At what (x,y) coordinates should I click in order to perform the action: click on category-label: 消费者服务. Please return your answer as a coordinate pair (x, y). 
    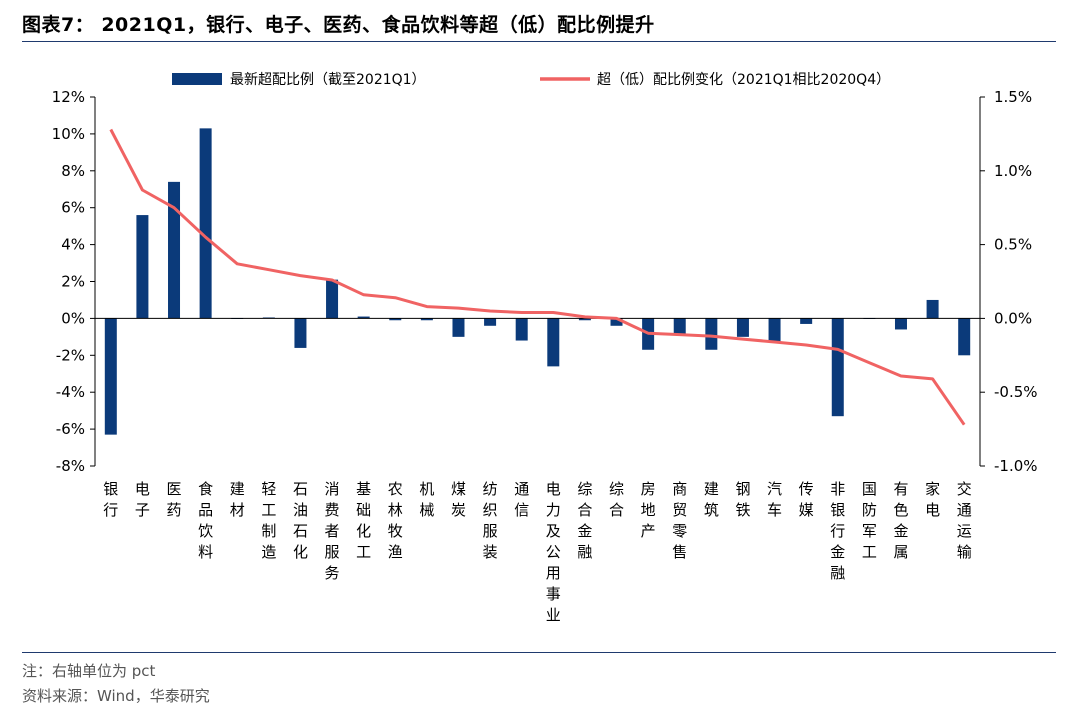
    Looking at the image, I should click on (332, 531).